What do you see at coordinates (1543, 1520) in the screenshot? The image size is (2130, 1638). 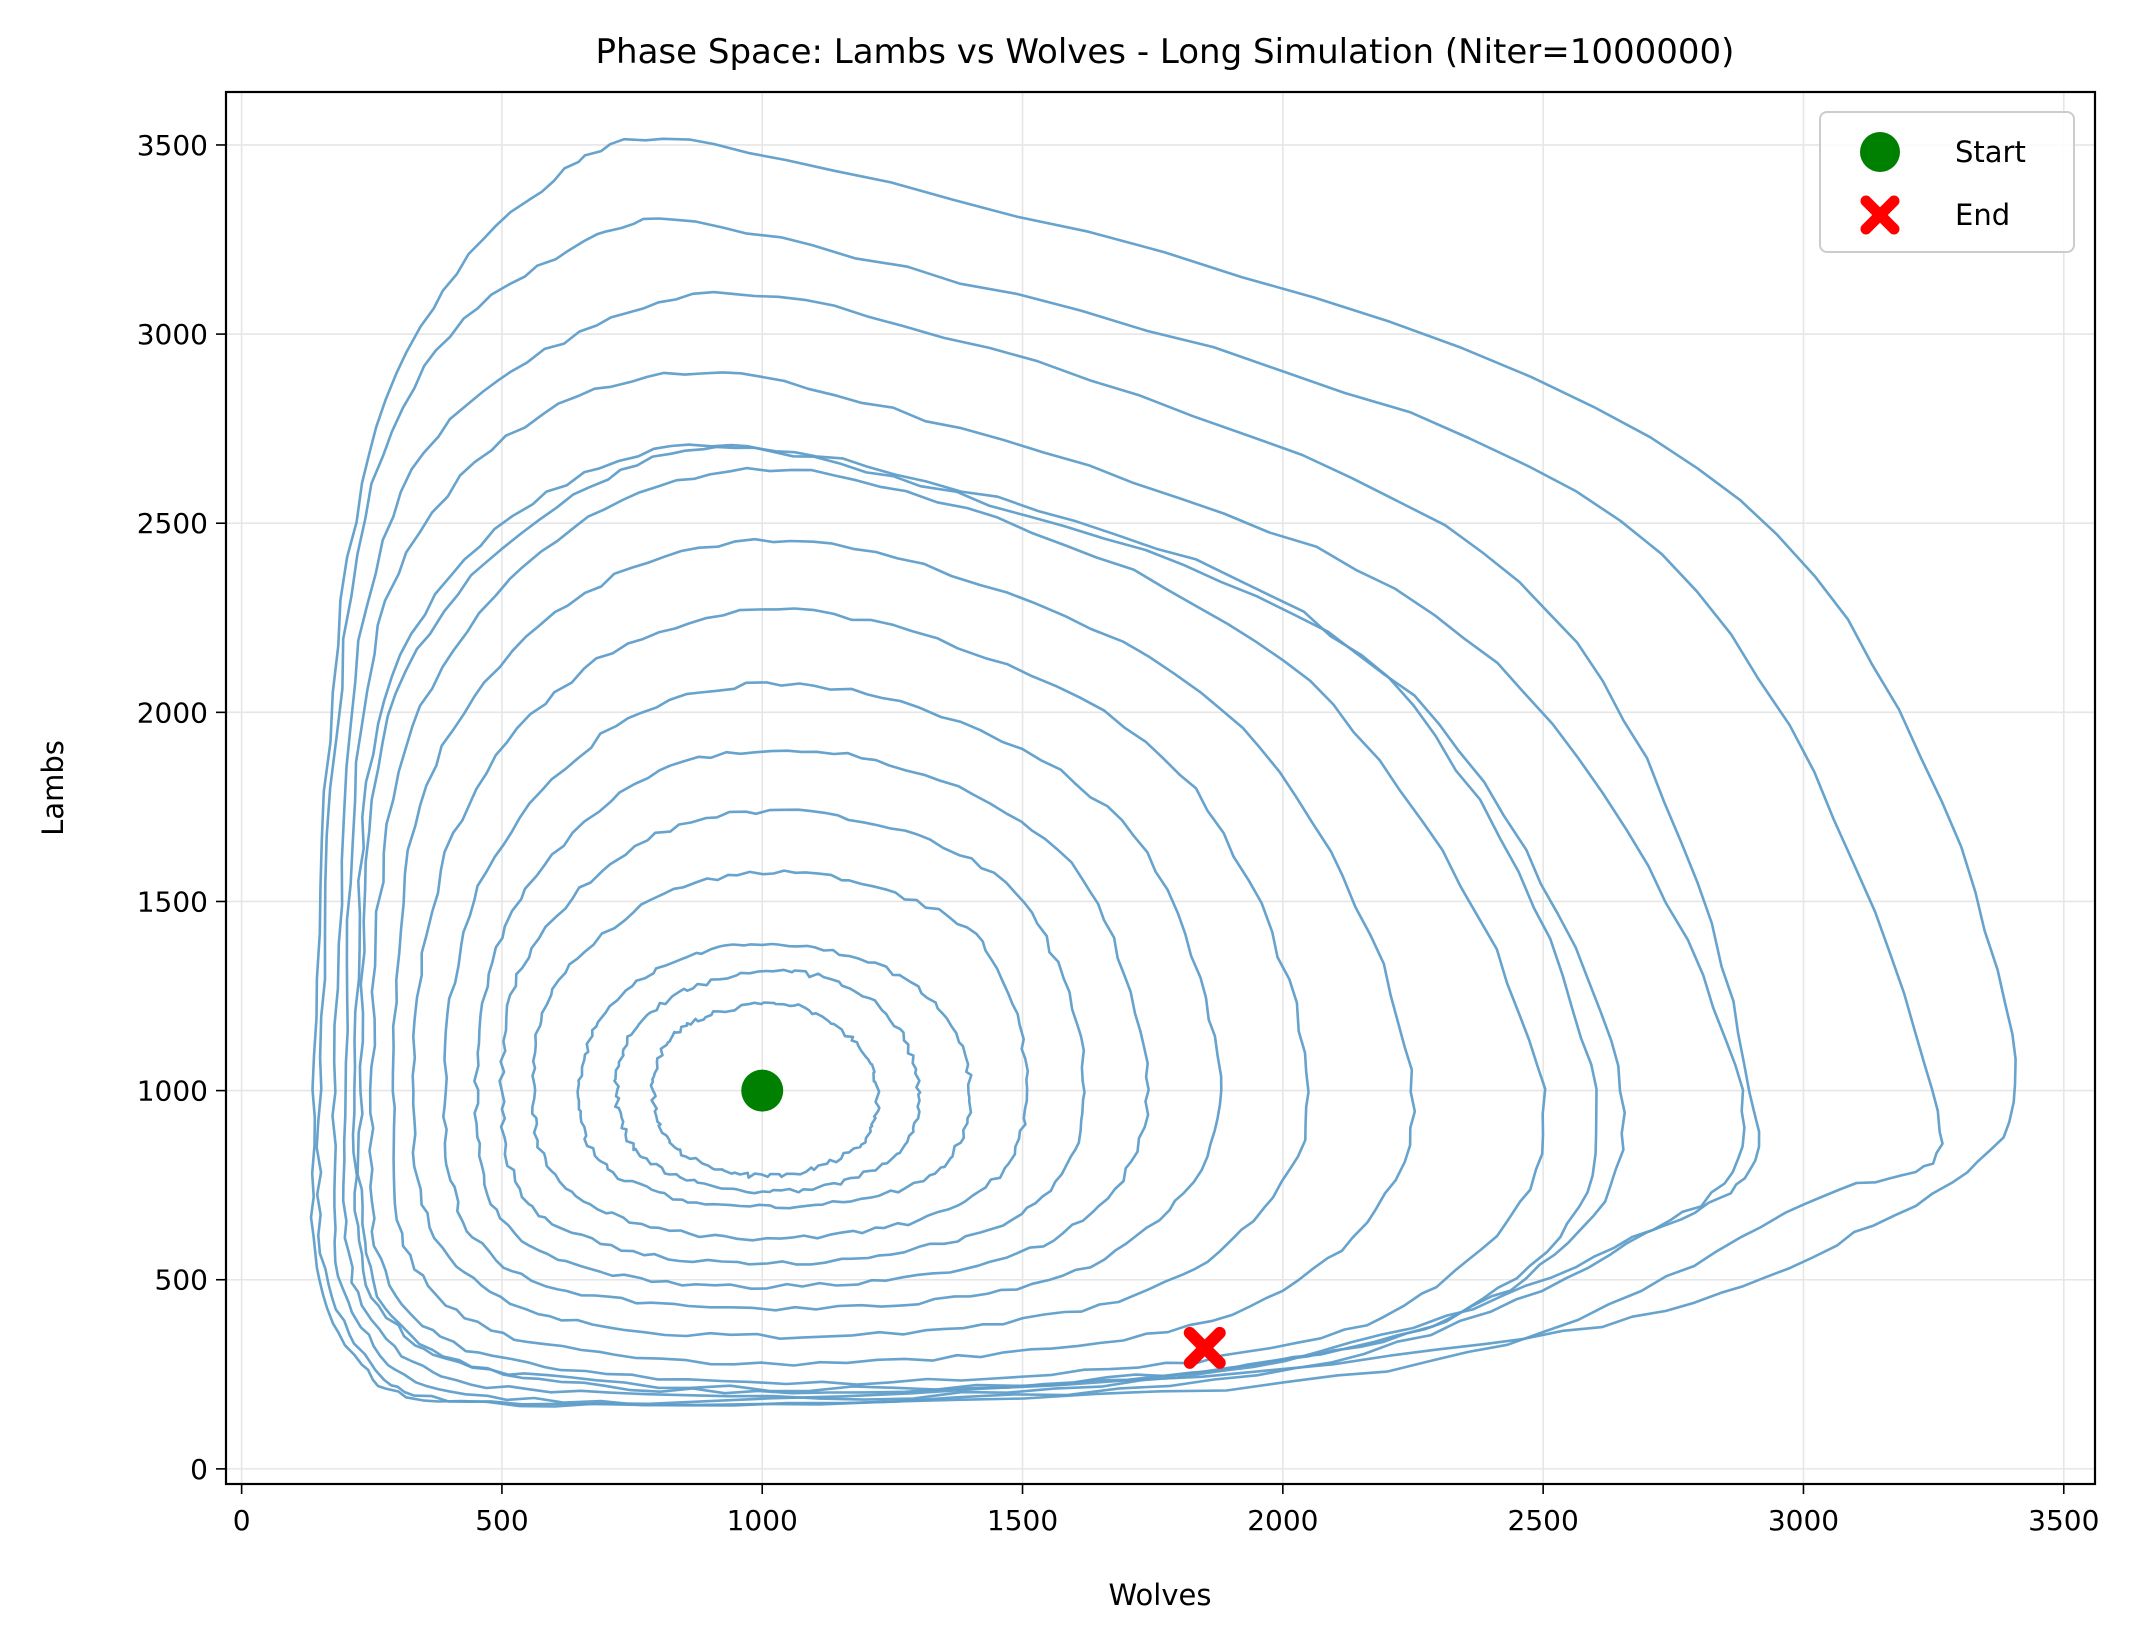 I see `x-tick-label: 2500` at bounding box center [1543, 1520].